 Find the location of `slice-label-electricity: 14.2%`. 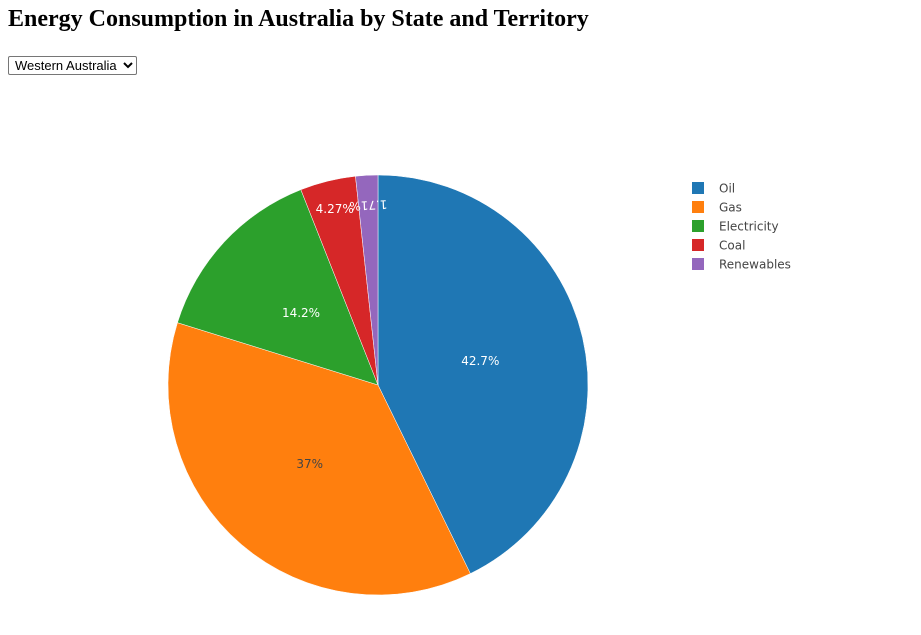

slice-label-electricity: 14.2% is located at coordinates (301, 313).